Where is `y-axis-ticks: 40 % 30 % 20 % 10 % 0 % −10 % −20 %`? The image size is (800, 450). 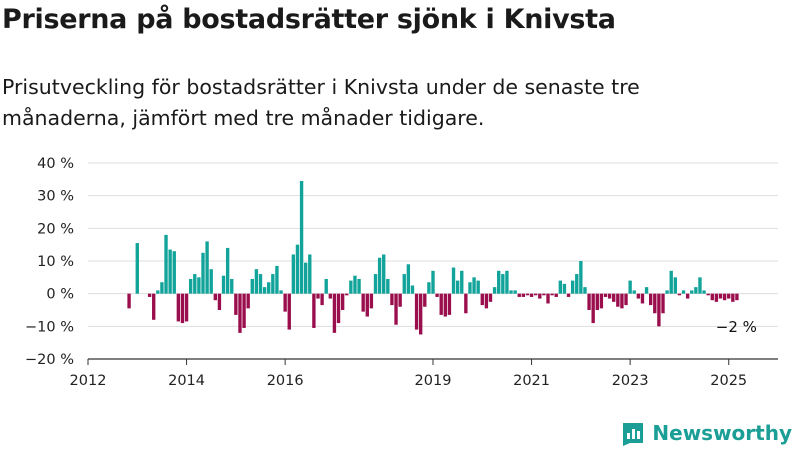 y-axis-ticks: 40 % 30 % 20 % 10 % 0 % −10 % −20 % is located at coordinates (49, 262).